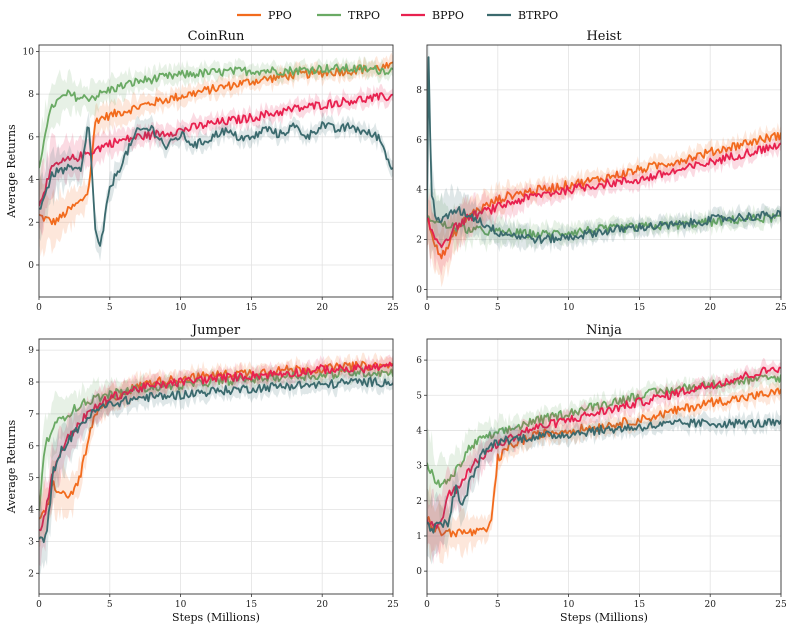 The image size is (793, 630). I want to click on series-band-btrpo, so click(216, 472).